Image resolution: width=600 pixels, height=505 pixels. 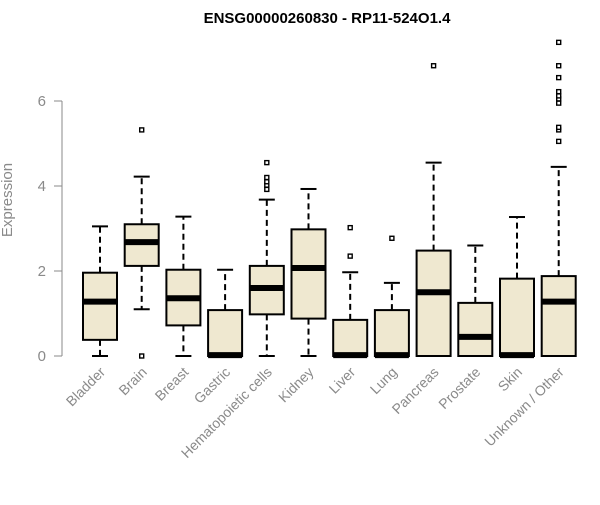 I want to click on x-tick-label: Lung, so click(x=383, y=380).